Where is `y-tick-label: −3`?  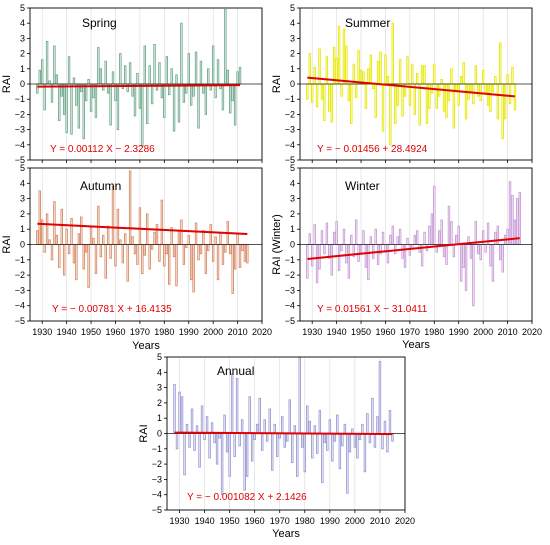 y-tick-label: −3 is located at coordinates (20, 290).